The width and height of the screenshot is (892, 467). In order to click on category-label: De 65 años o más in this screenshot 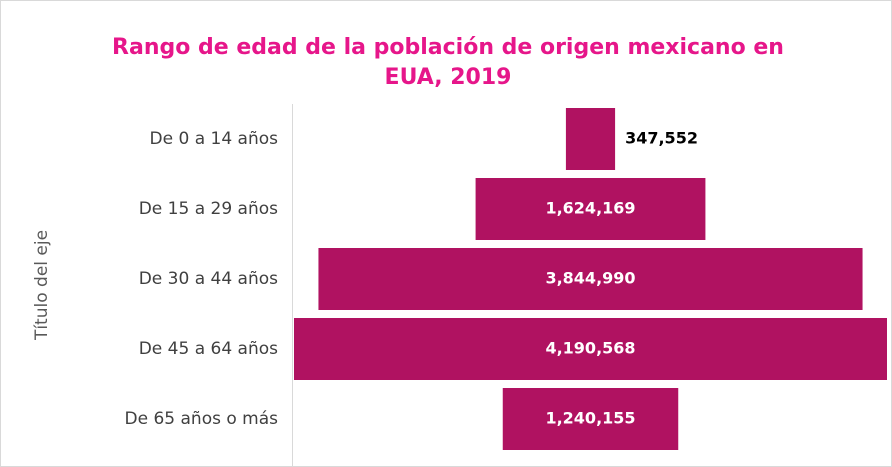, I will do `click(202, 419)`.